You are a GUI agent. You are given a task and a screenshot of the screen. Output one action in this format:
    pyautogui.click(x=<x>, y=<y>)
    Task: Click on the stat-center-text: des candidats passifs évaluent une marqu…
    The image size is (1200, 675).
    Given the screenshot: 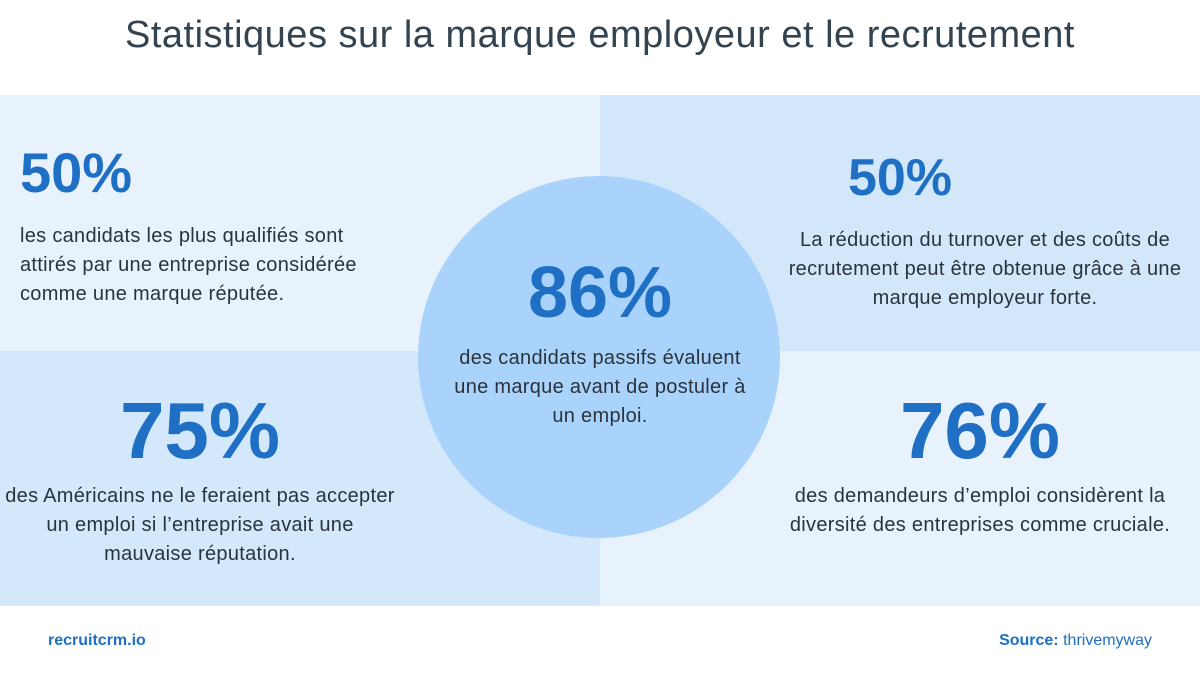 What is the action you would take?
    pyautogui.click(x=600, y=387)
    